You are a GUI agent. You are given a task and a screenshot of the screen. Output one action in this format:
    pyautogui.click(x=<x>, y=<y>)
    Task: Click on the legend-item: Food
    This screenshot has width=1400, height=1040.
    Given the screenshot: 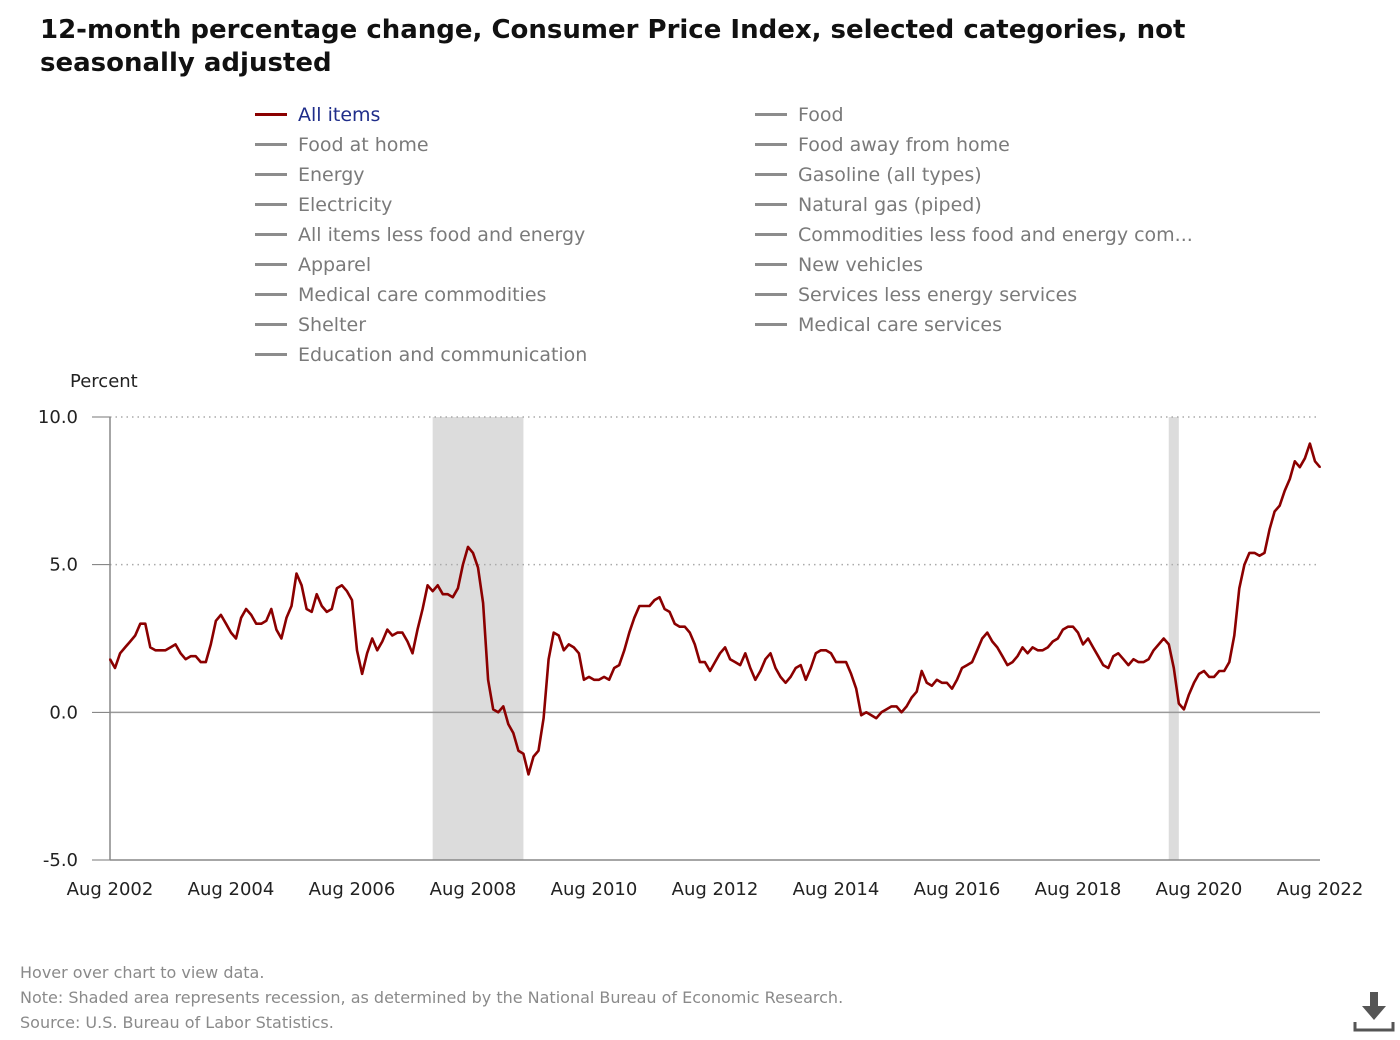 What is the action you would take?
    pyautogui.click(x=799, y=115)
    